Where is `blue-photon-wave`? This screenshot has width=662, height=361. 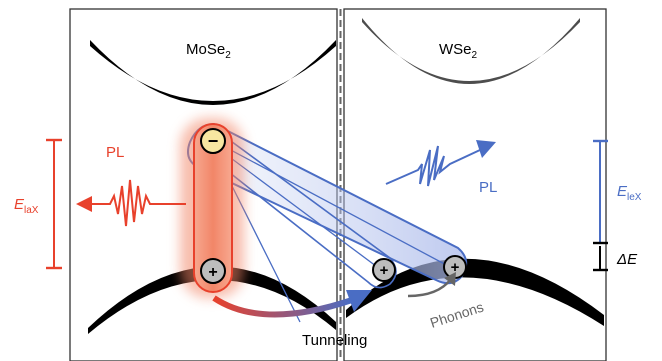
blue-photon-wave is located at coordinates (433, 166).